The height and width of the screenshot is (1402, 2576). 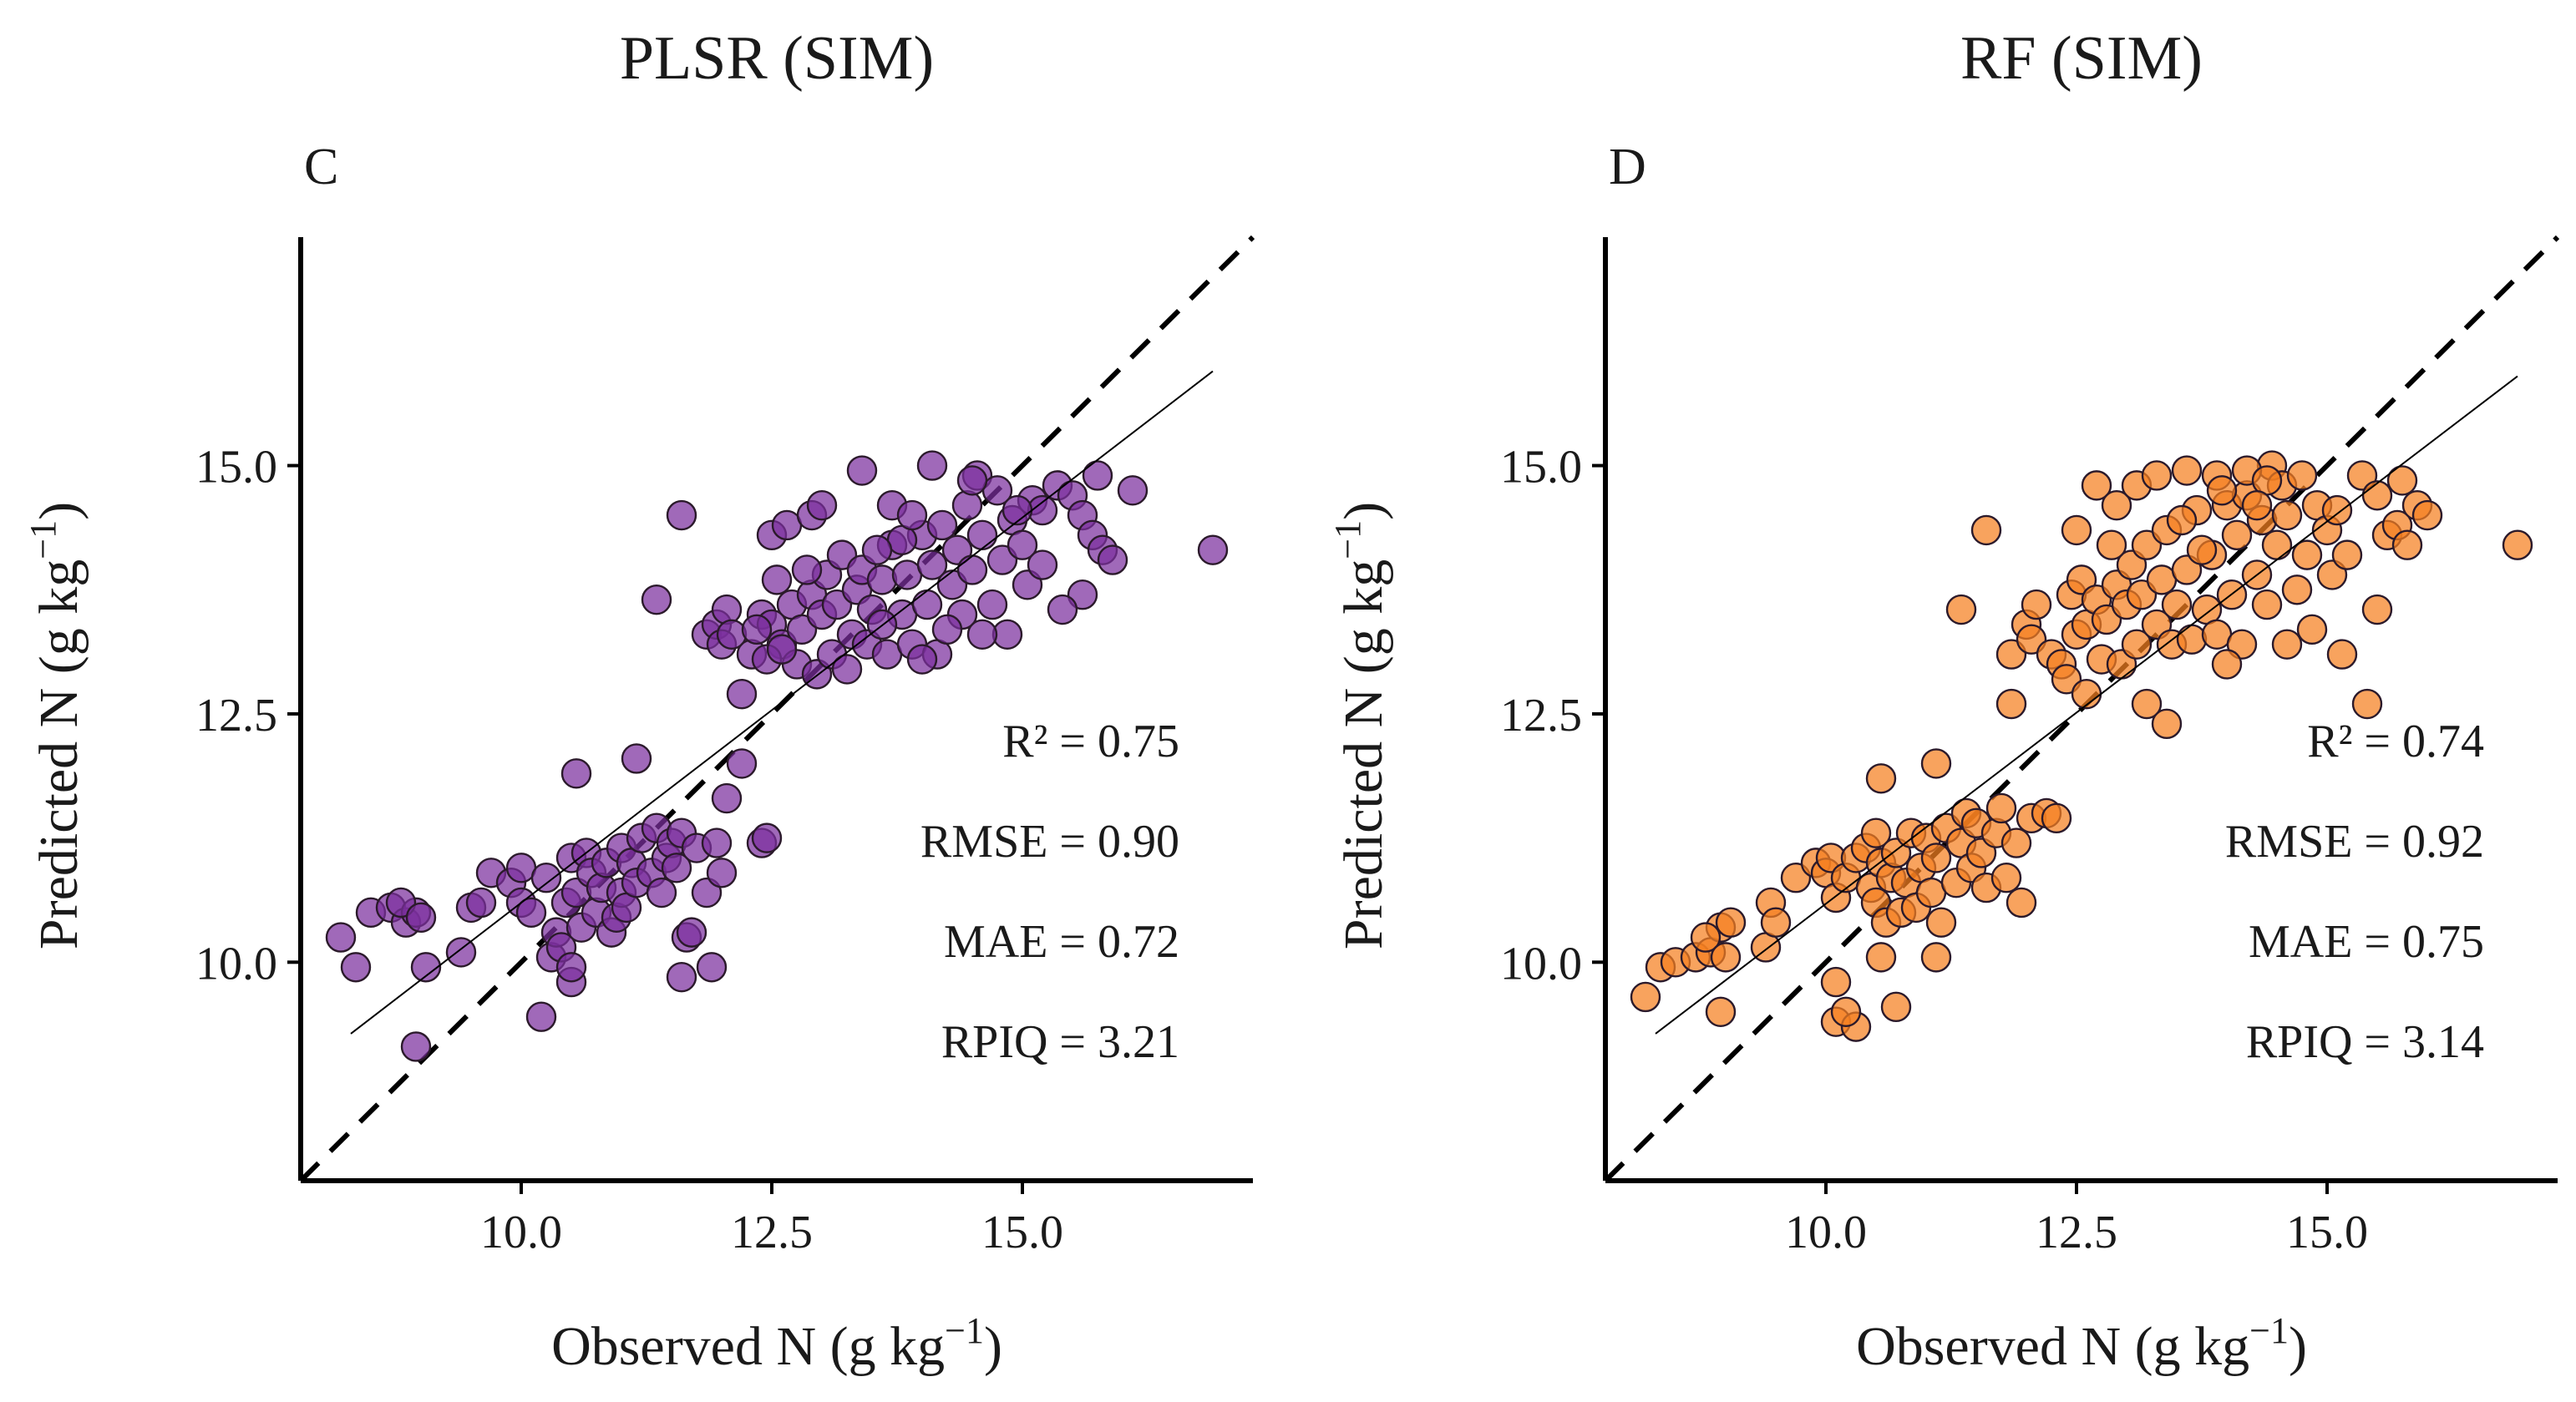 What do you see at coordinates (776, 1343) in the screenshot?
I see `x-axis-title: Observed N (g kg−1)` at bounding box center [776, 1343].